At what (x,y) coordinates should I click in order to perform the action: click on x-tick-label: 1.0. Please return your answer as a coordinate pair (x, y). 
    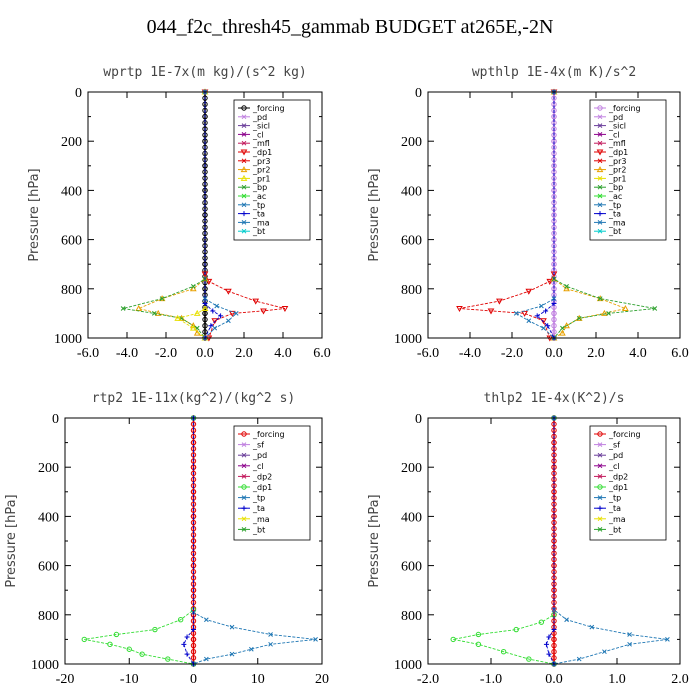
    Looking at the image, I should click on (617, 679).